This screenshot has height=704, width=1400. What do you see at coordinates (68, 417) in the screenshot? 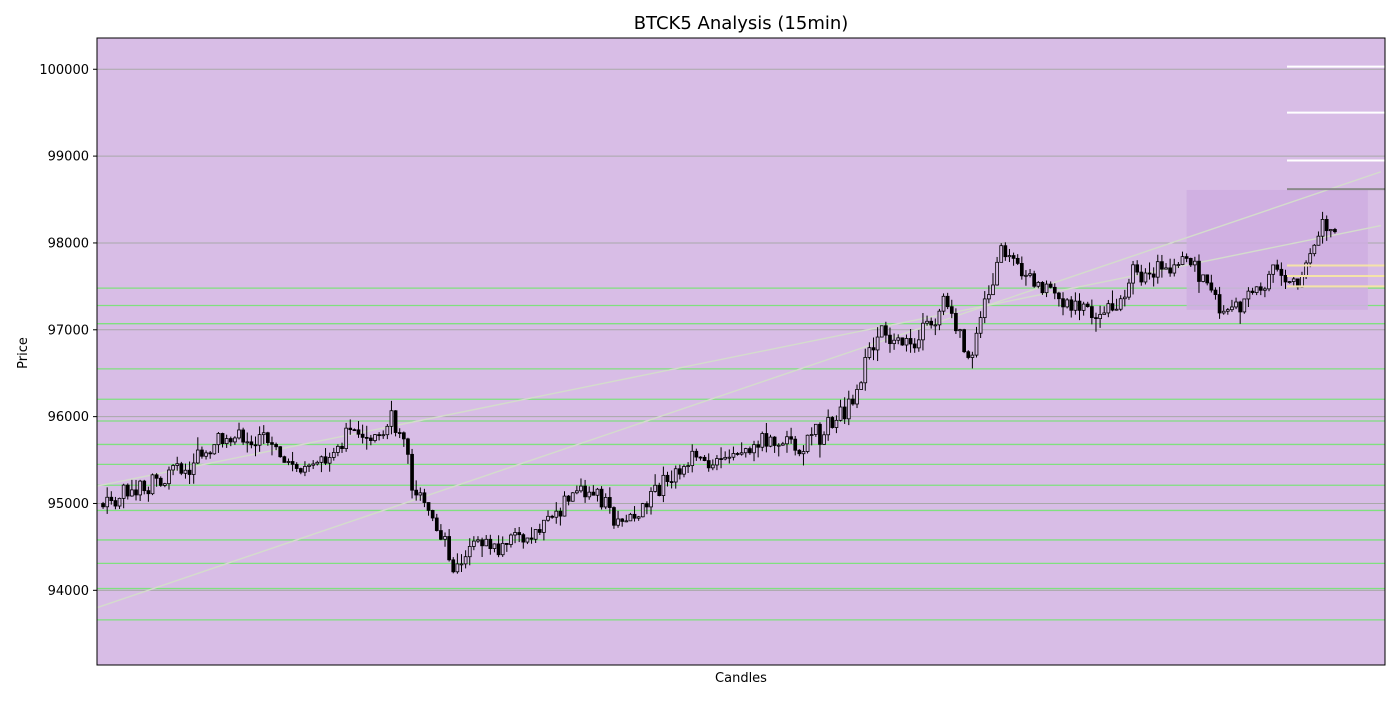
I see `y-tick-label: 96000` at bounding box center [68, 417].